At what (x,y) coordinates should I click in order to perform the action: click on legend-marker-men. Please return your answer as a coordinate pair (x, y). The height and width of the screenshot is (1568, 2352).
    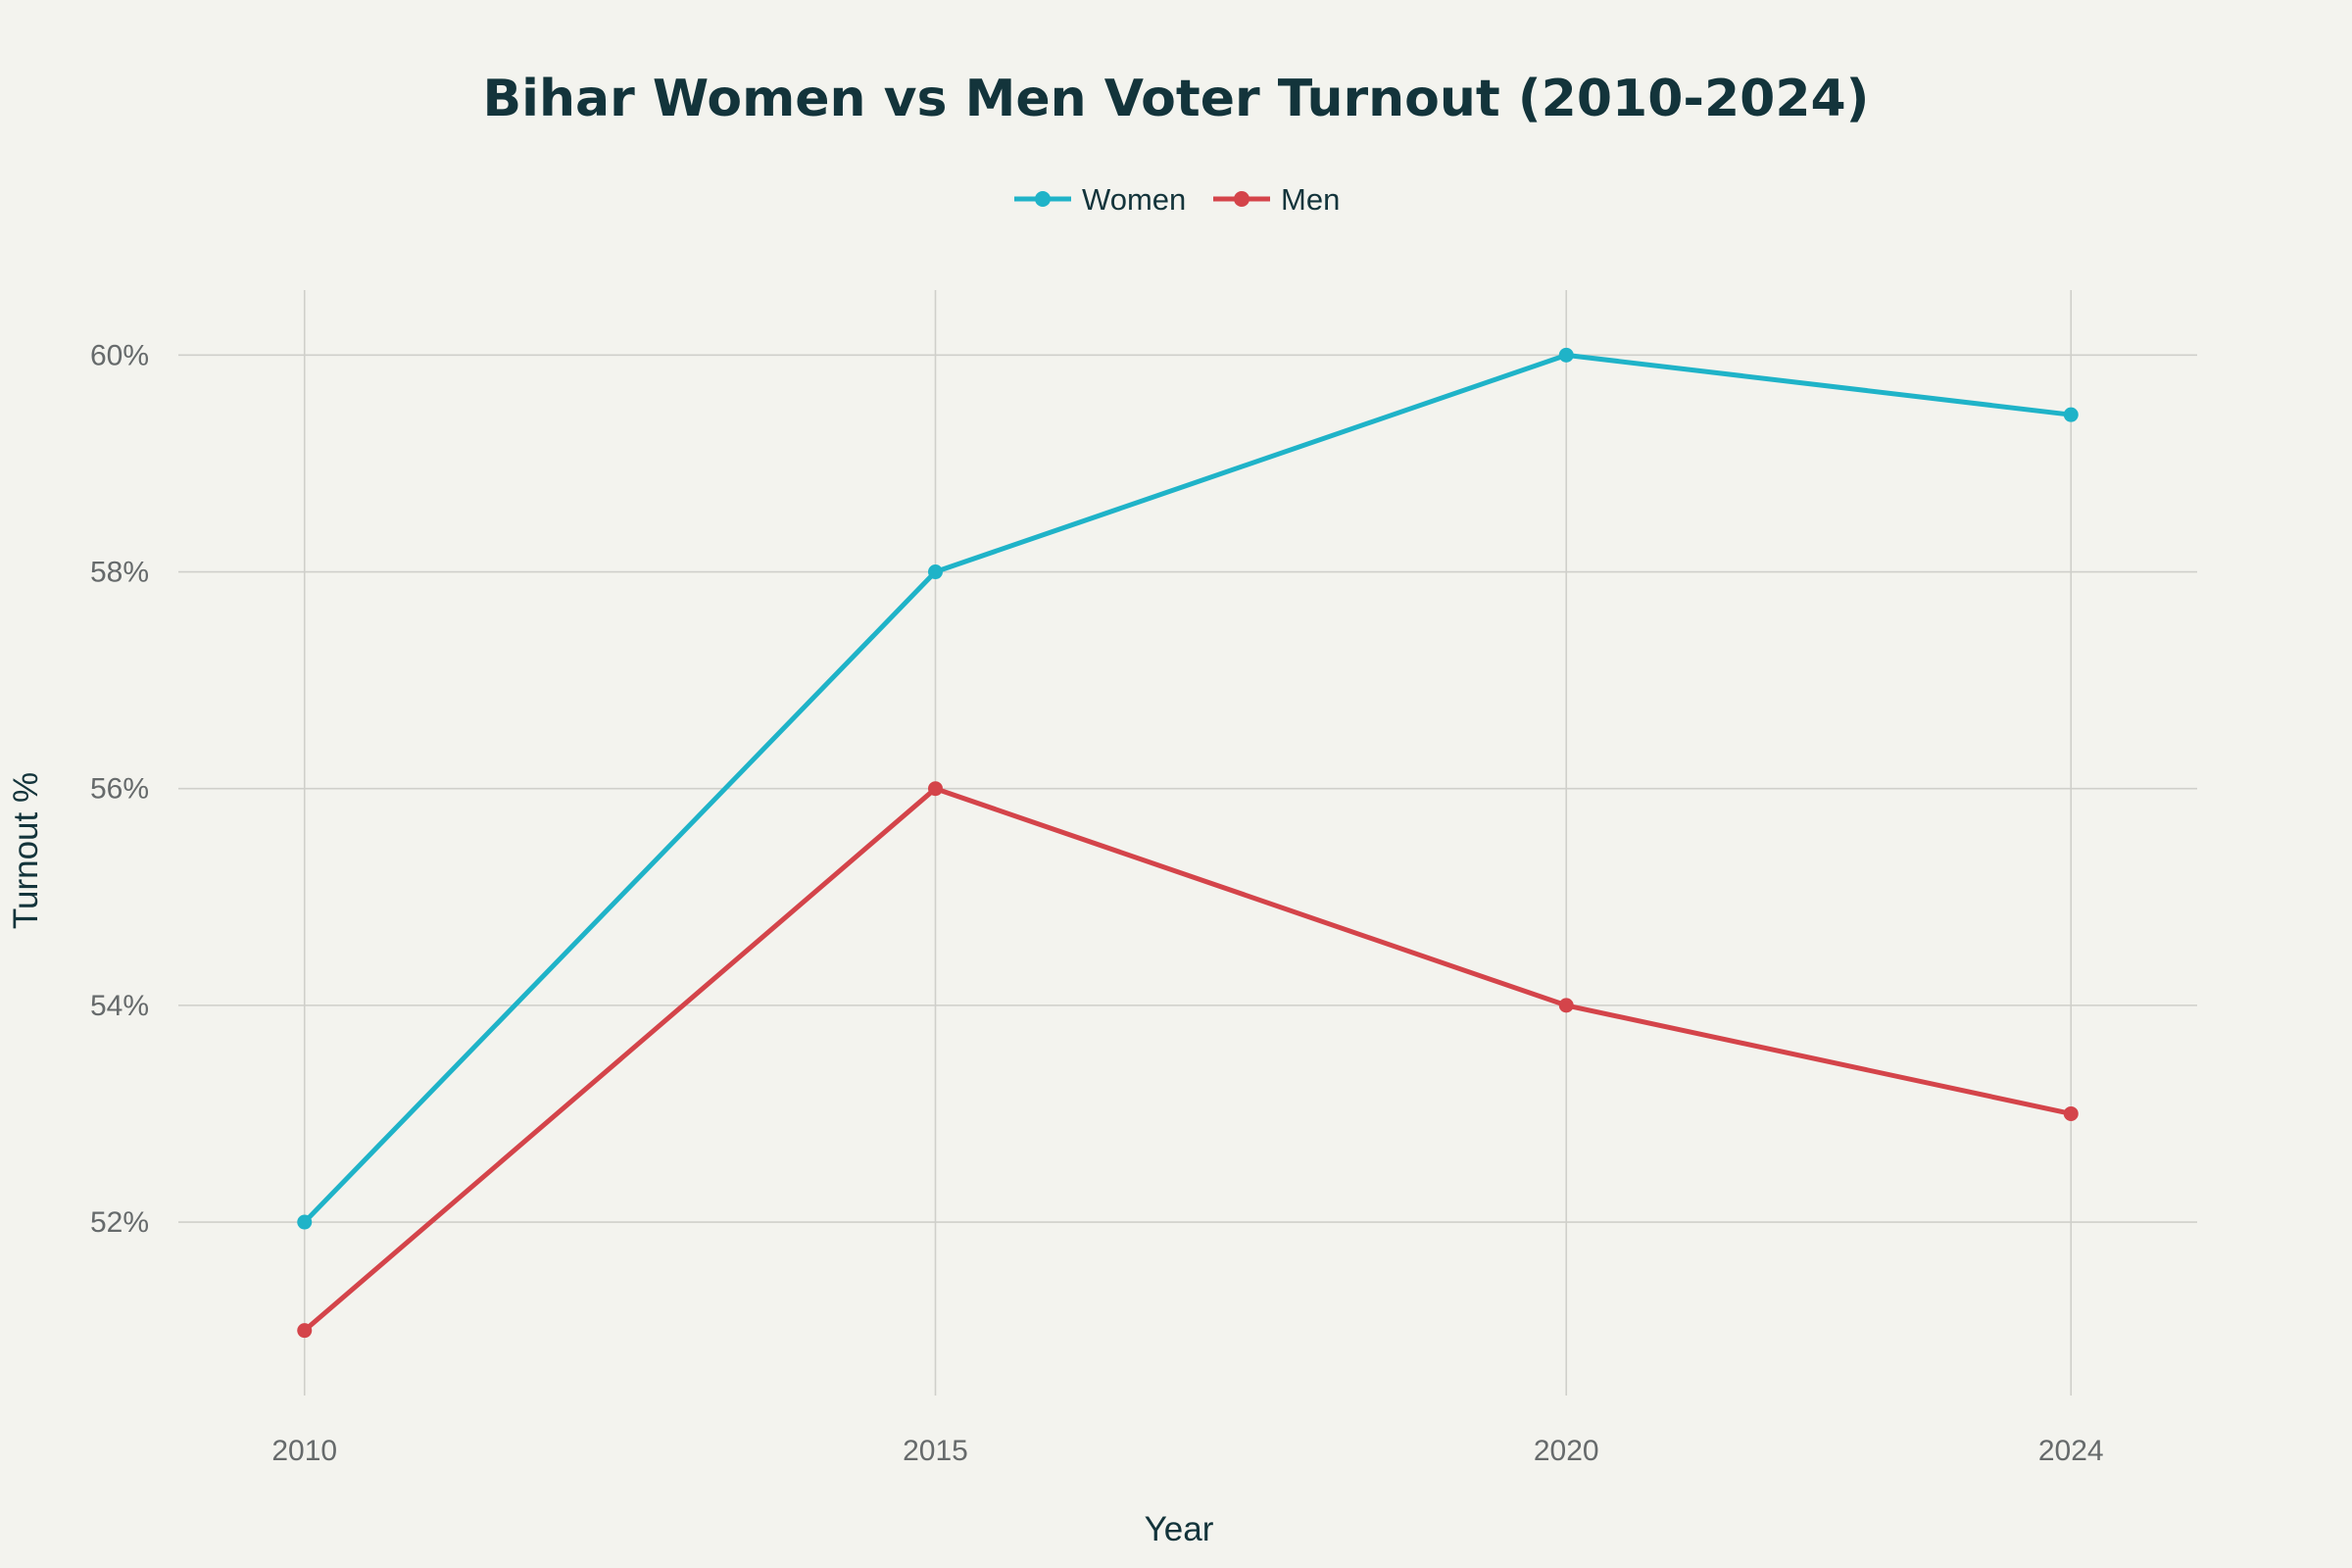
    Looking at the image, I should click on (1242, 199).